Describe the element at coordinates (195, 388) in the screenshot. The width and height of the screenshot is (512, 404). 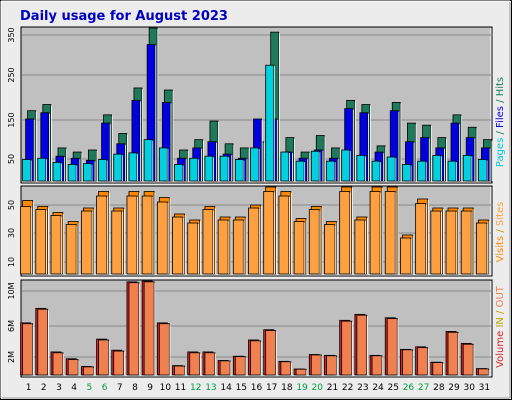
I see `day-label: 12` at that location.